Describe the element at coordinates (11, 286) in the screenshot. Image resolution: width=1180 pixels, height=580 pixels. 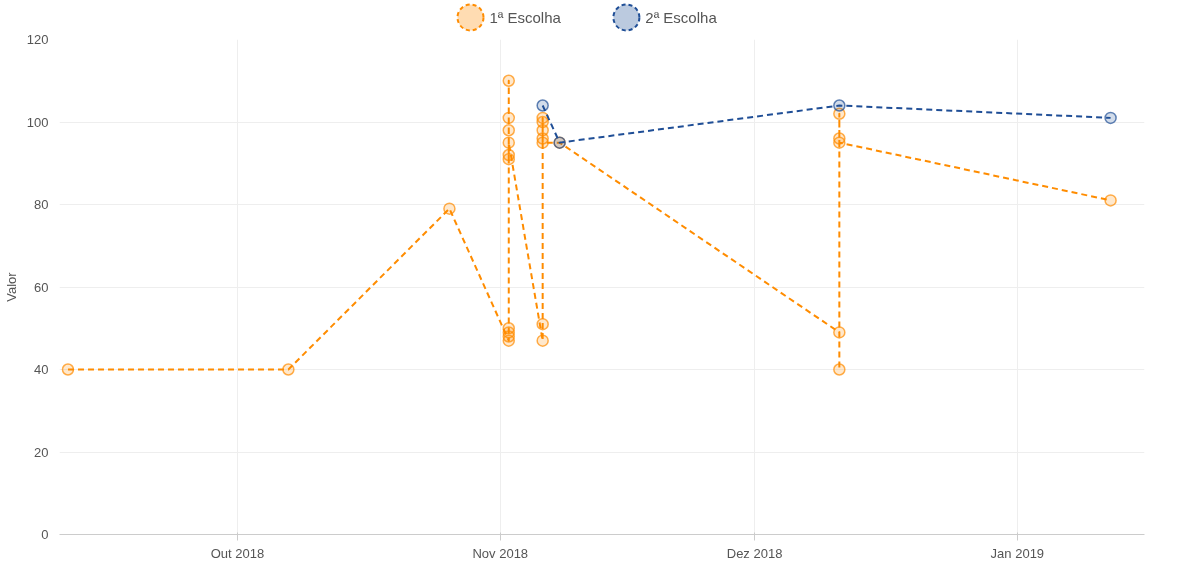
I see `y-axis-title: Valor` at that location.